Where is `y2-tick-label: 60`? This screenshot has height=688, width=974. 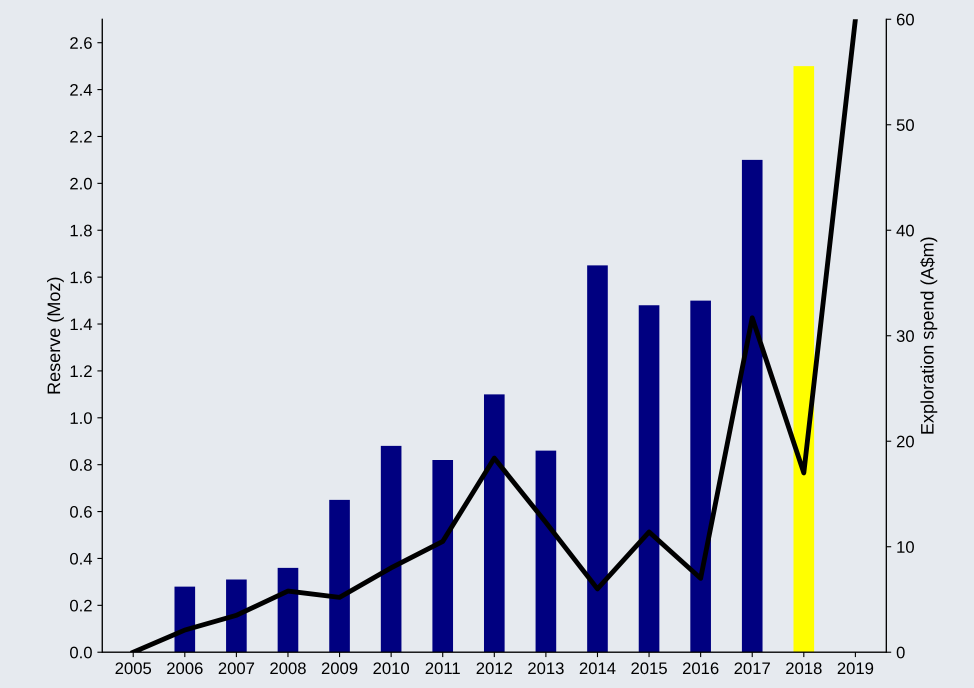 y2-tick-label: 60 is located at coordinates (905, 20).